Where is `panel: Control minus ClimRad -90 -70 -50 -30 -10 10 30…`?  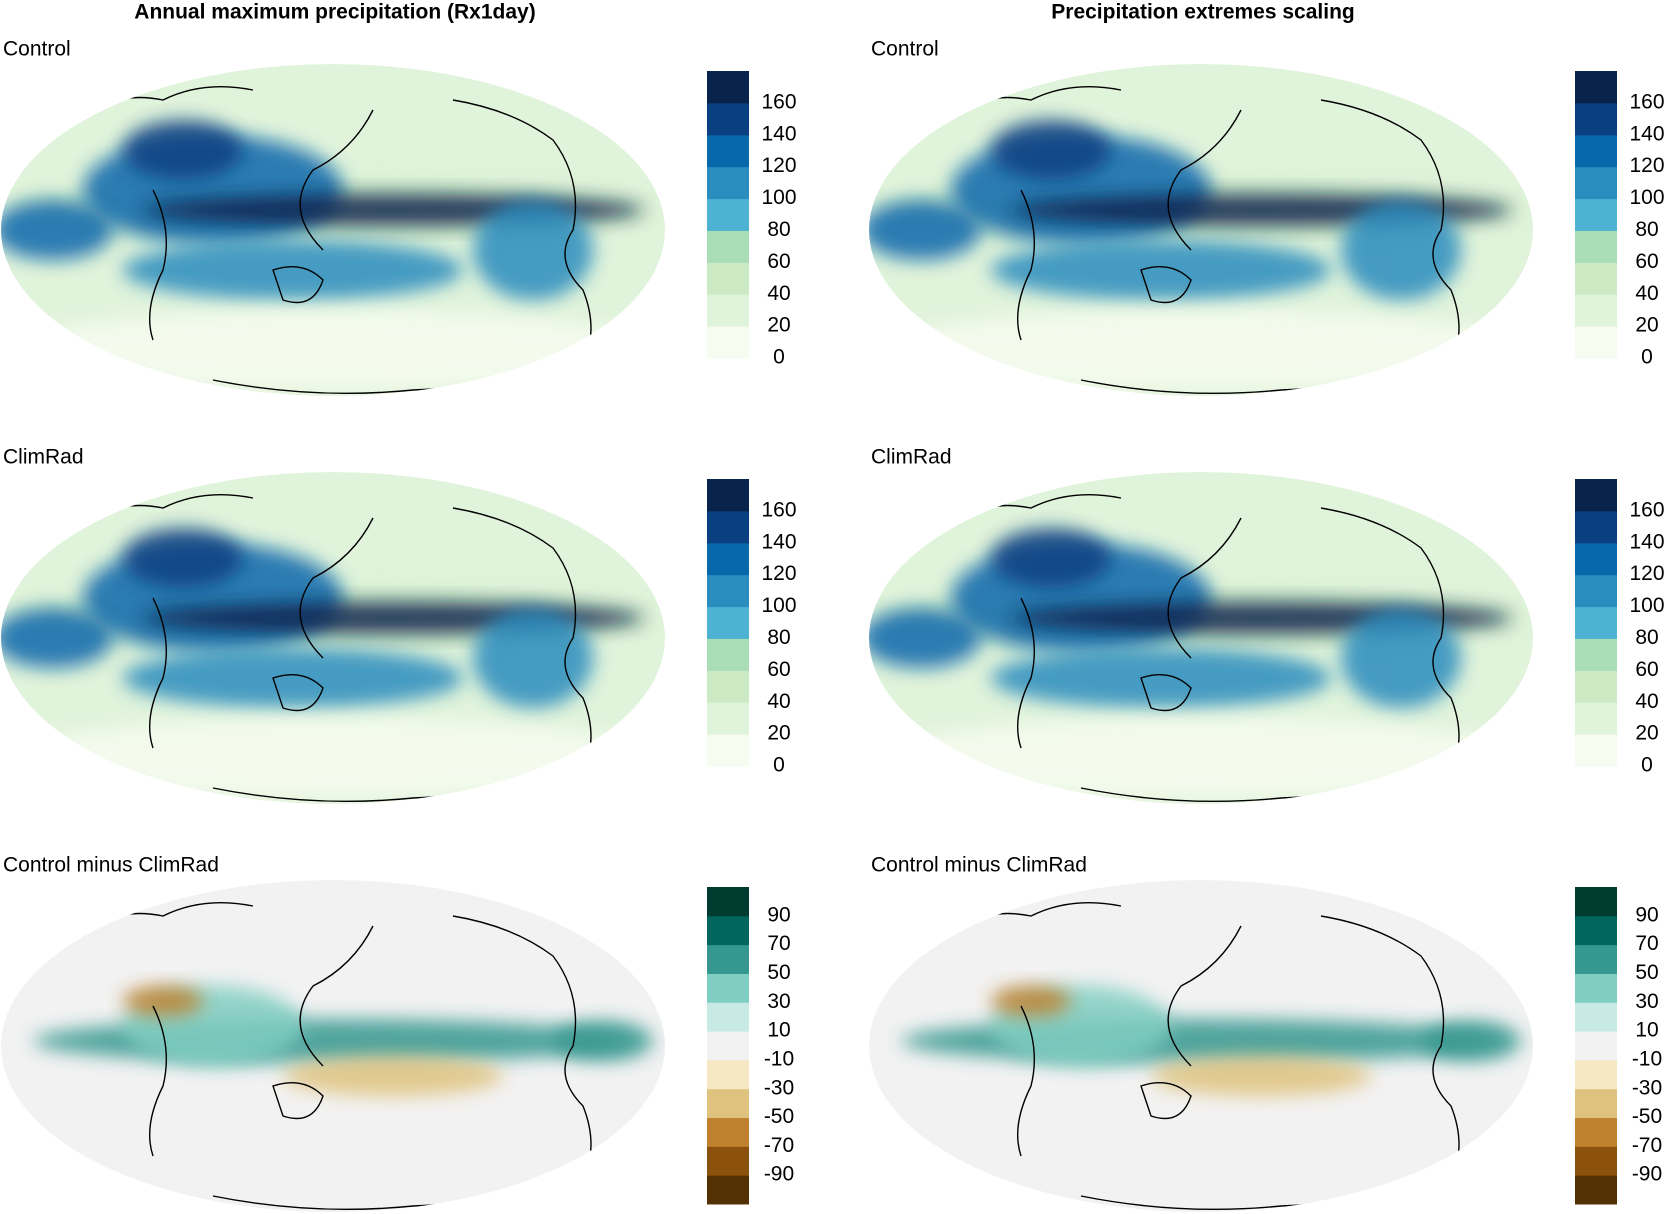
panel: Control minus ClimRad -90 -70 -50 -30 -10 10 30… is located at coordinates (1265, 1033).